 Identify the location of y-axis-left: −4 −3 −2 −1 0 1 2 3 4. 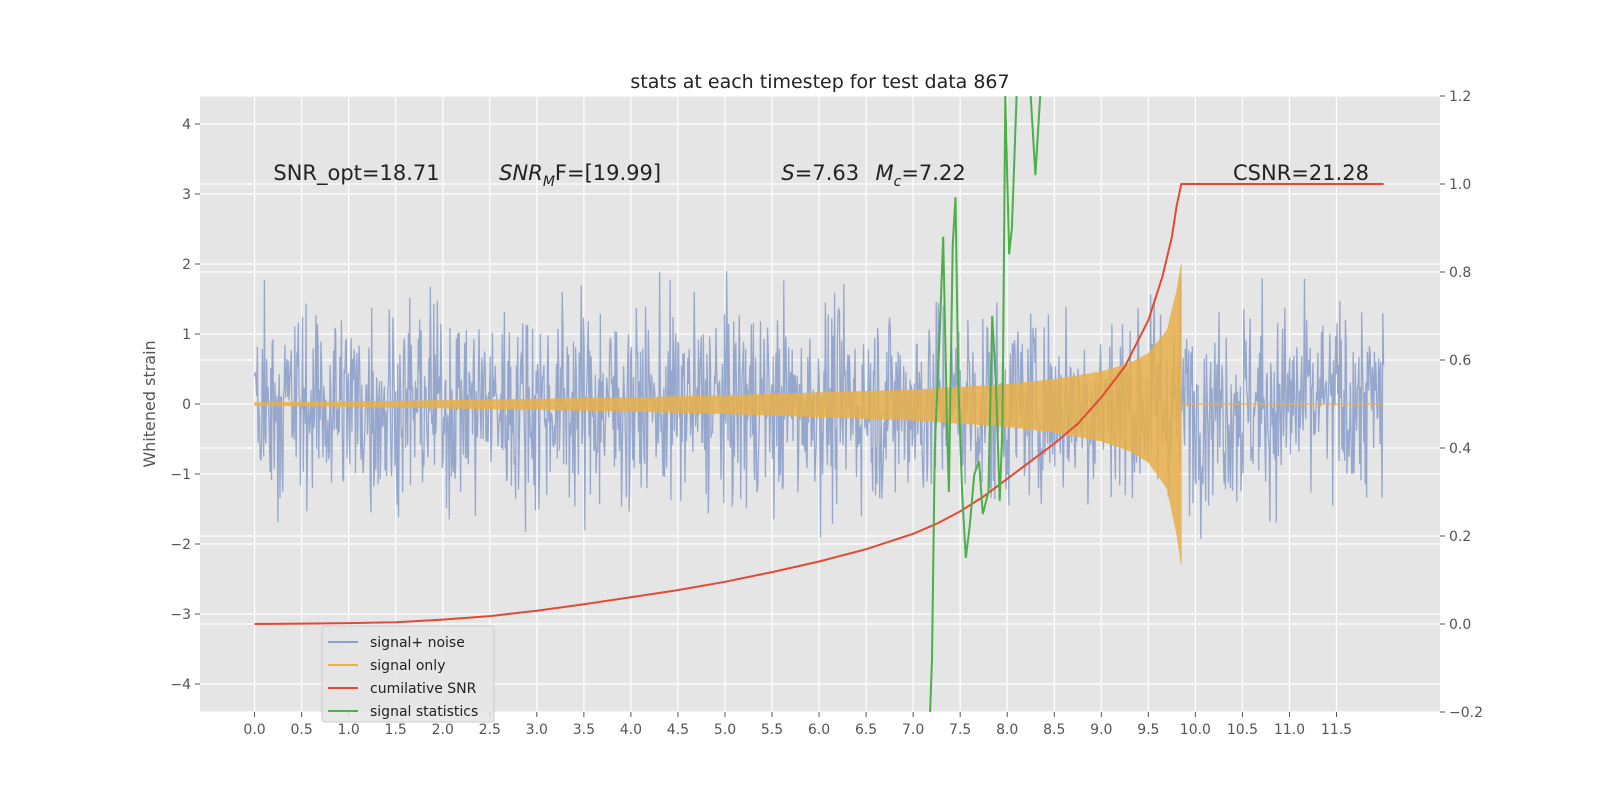
(185, 405).